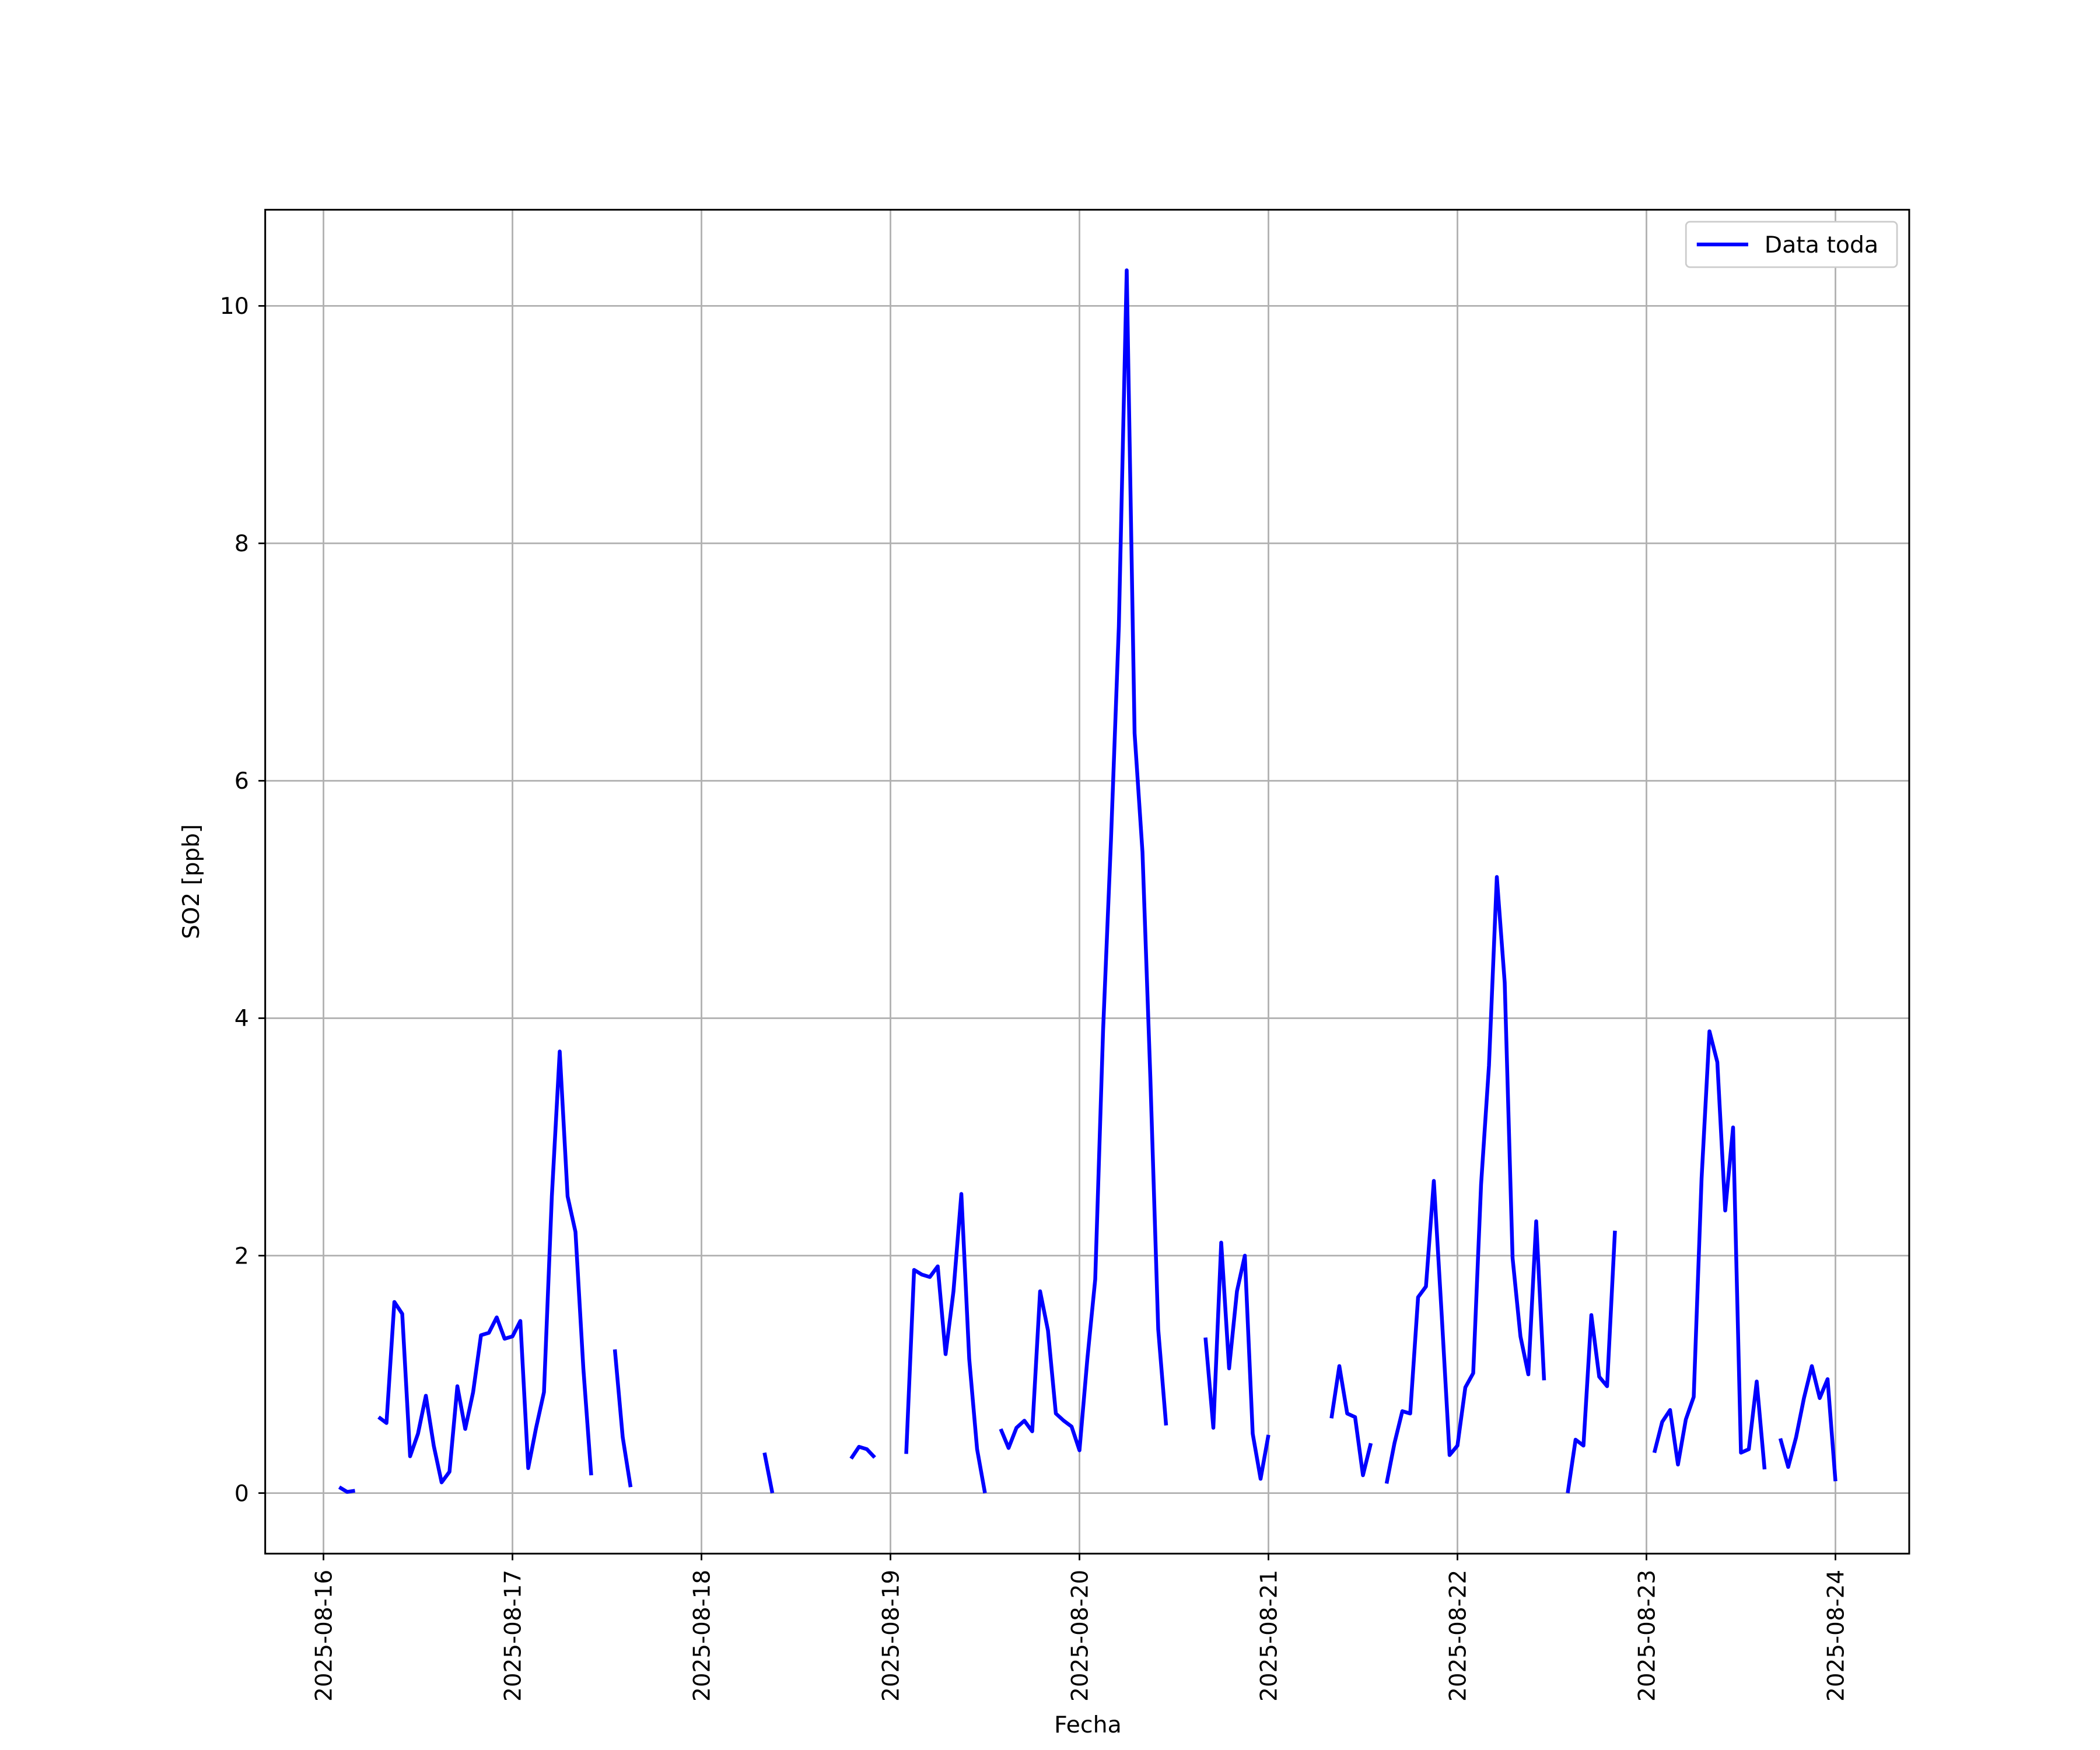 This screenshot has width=2100, height=1750. What do you see at coordinates (235, 307) in the screenshot?
I see `y-tick-label: 10` at bounding box center [235, 307].